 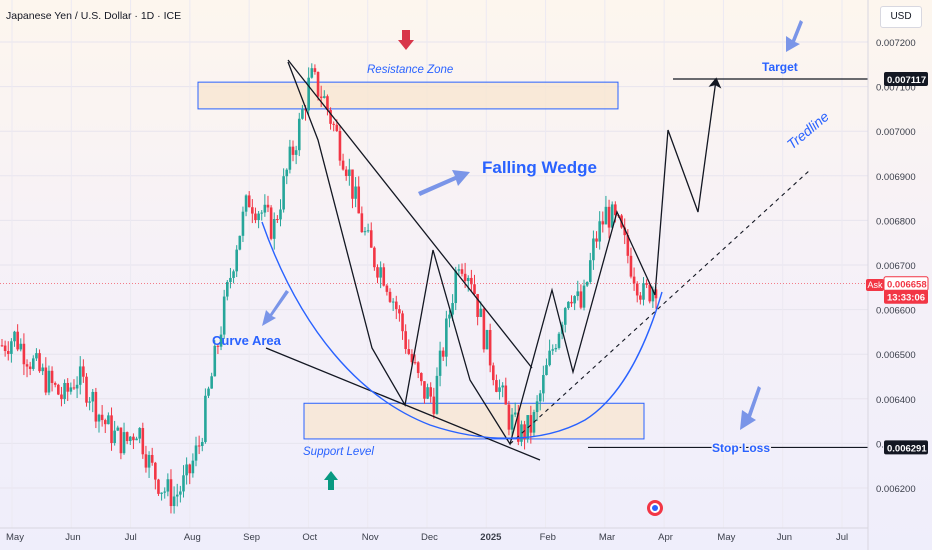 I want to click on x-tick-label: Aug, so click(x=192, y=537).